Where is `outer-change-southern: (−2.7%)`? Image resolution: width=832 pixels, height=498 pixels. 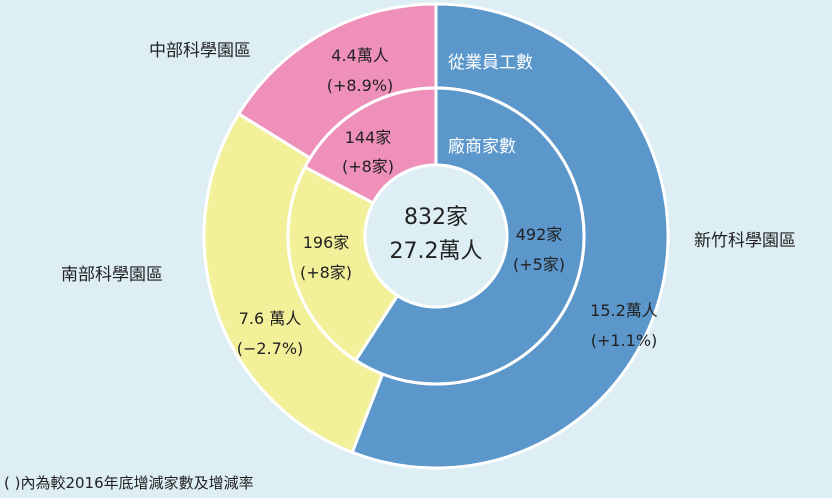
outer-change-southern: (−2.7%) is located at coordinates (270, 348).